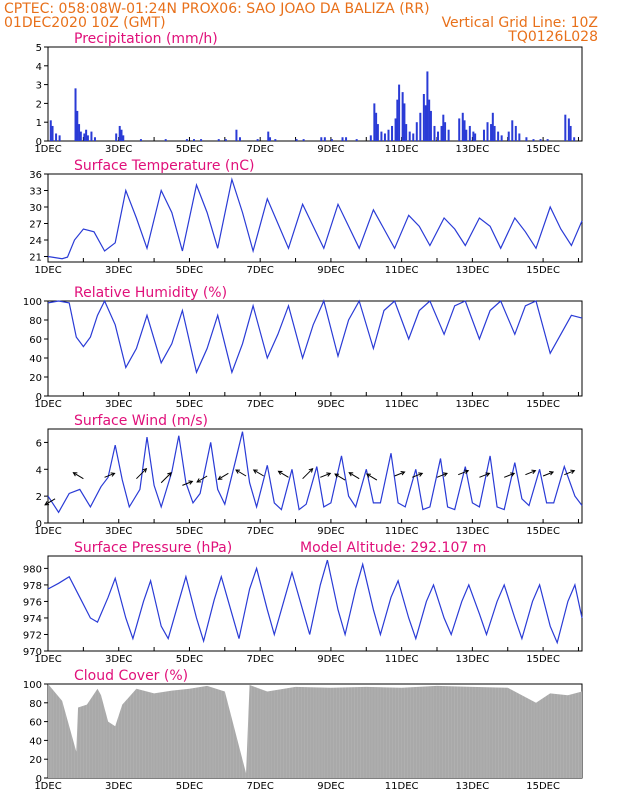  Describe the element at coordinates (47, 531) in the screenshot. I see `wind-xtick-label: 1DEC` at that location.